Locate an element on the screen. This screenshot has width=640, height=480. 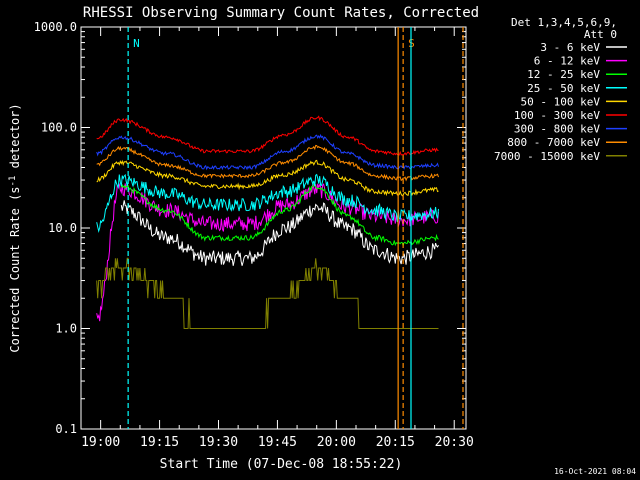
legend-header-att: Att 0 is located at coordinates (600, 34).